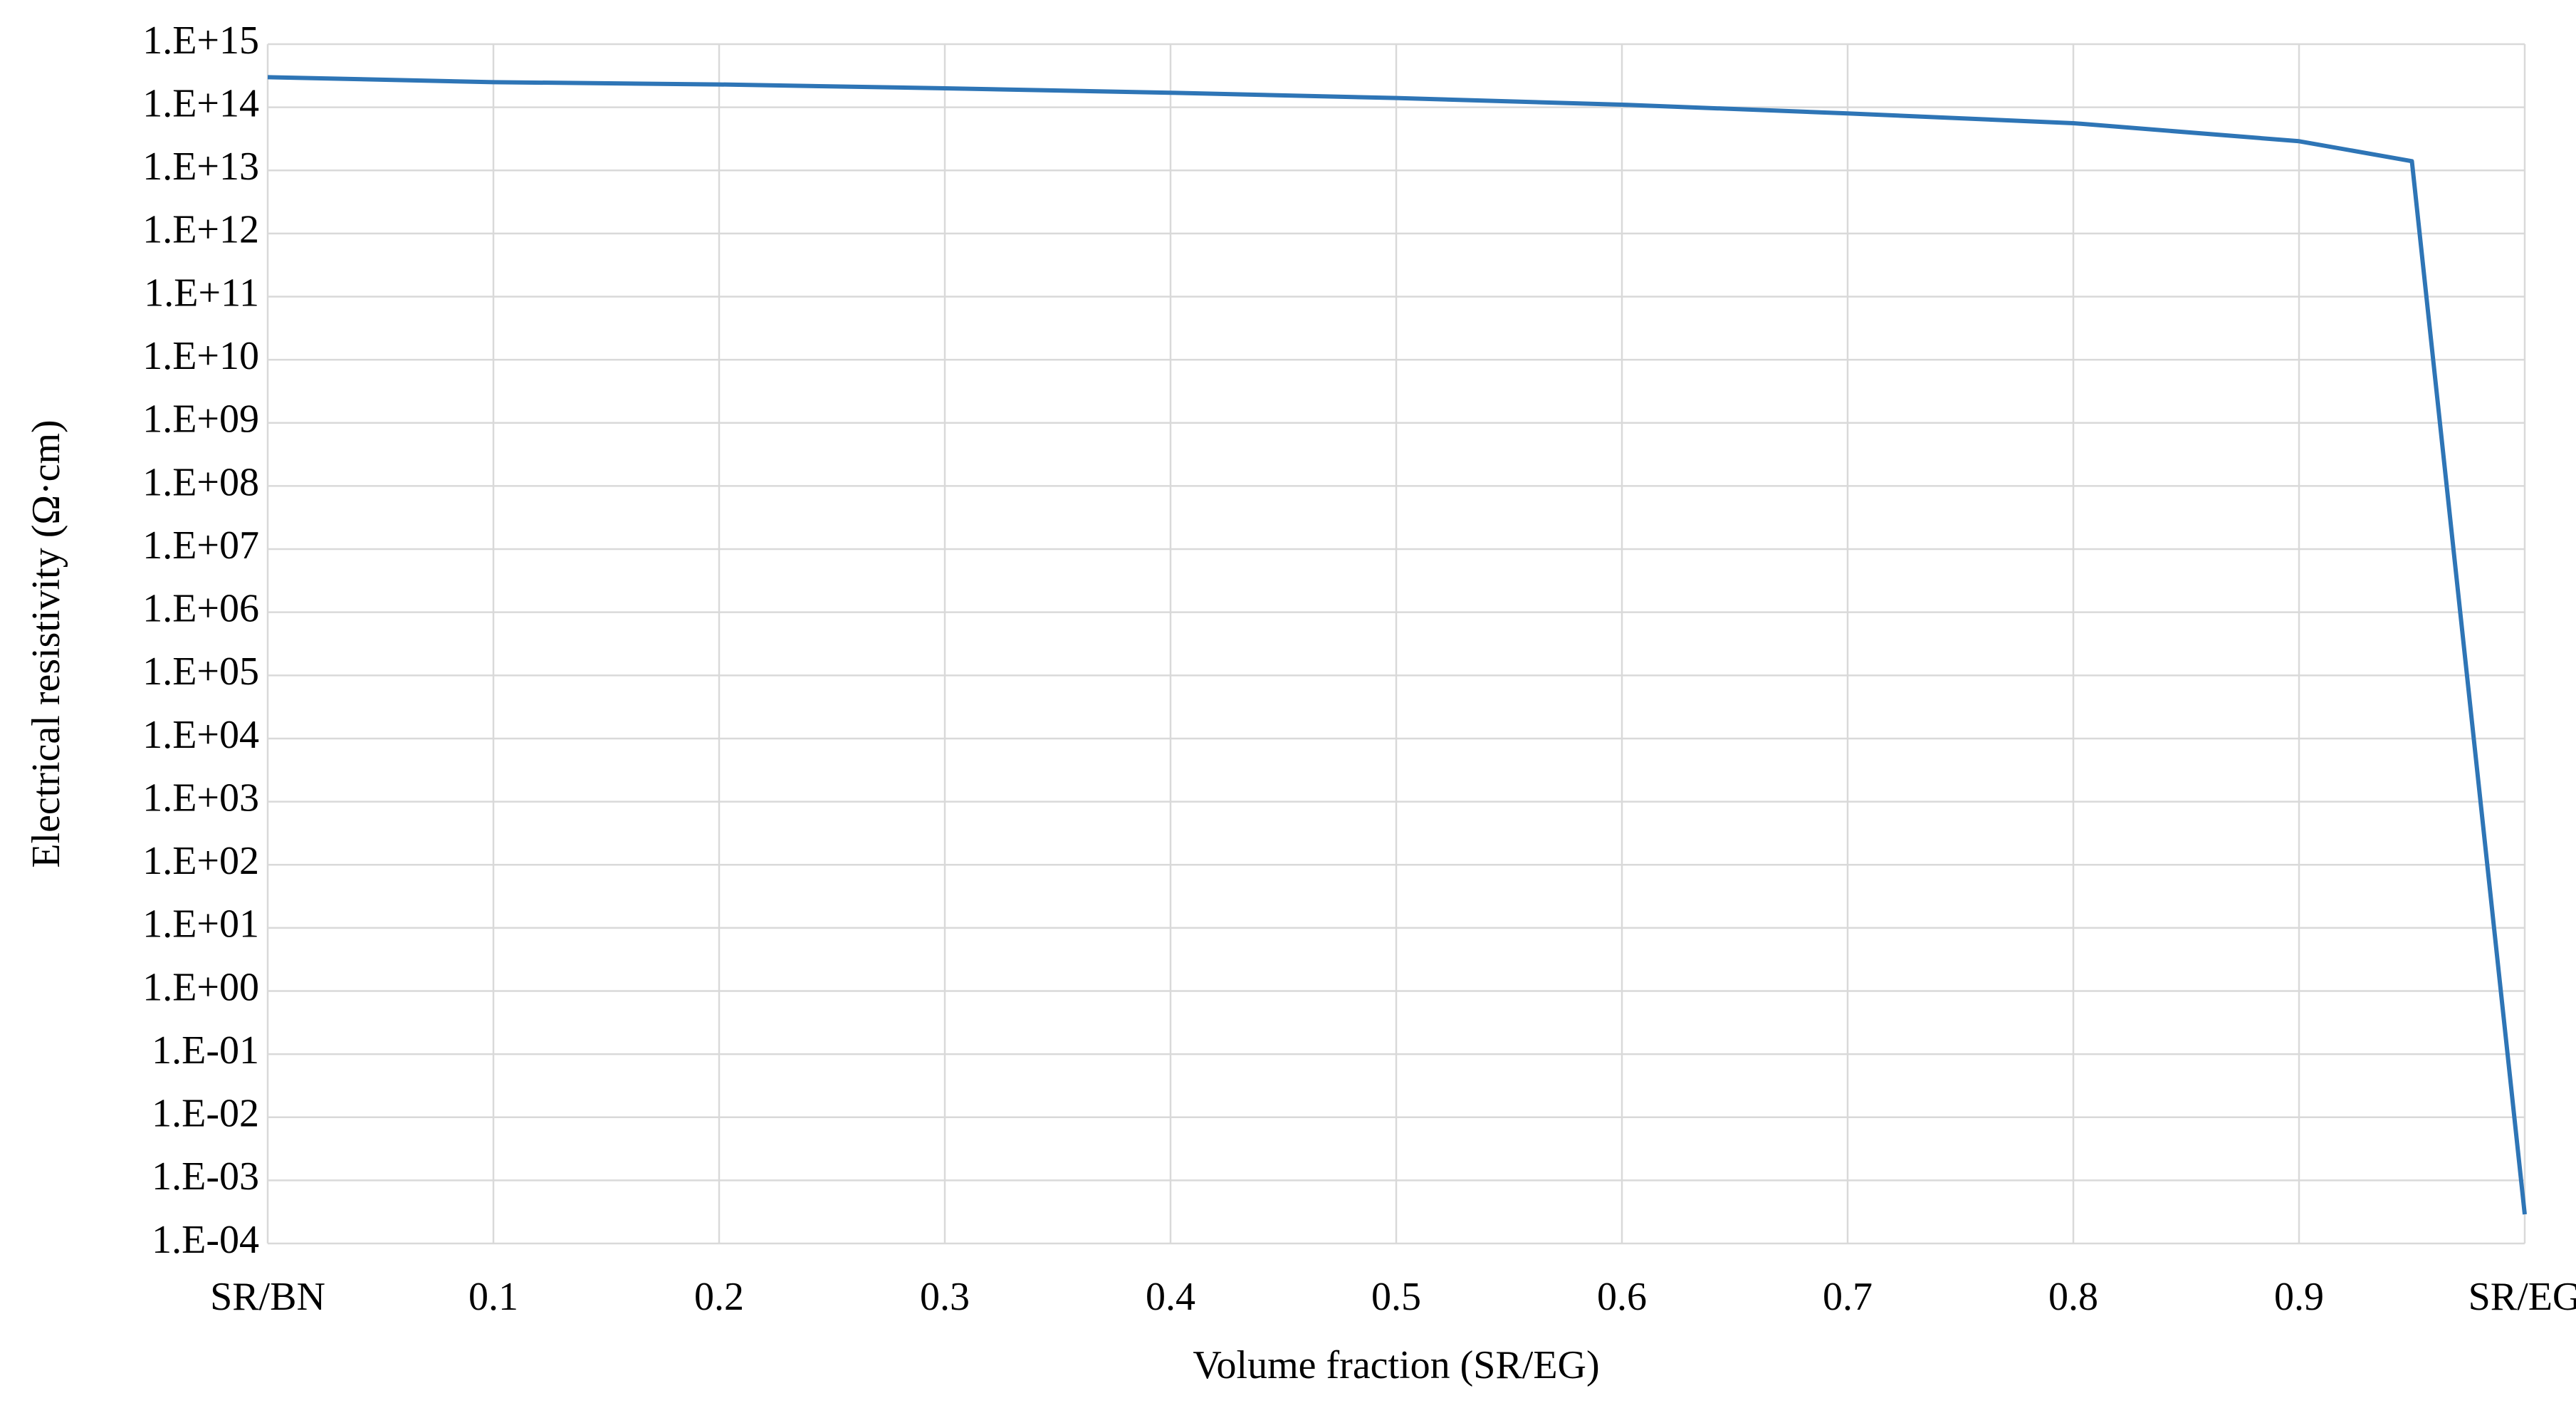 The width and height of the screenshot is (2576, 1408). Describe the element at coordinates (267, 1297) in the screenshot. I see `x-tick-label: SR/BN` at that location.